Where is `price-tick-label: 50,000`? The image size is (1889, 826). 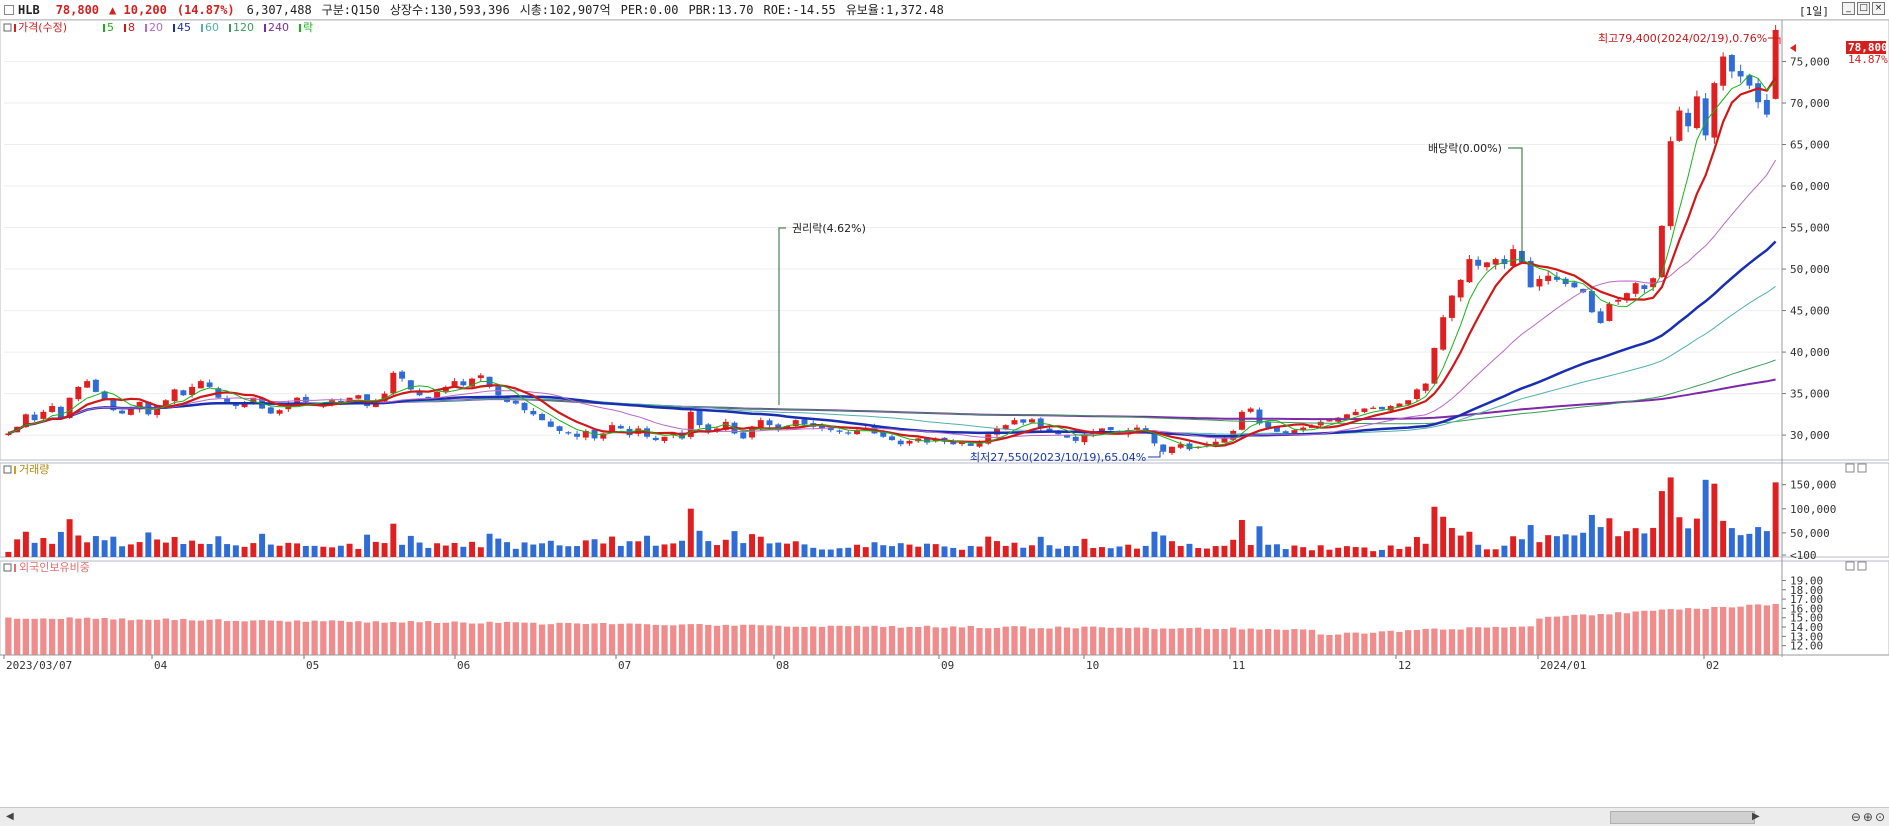 price-tick-label: 50,000 is located at coordinates (1810, 269).